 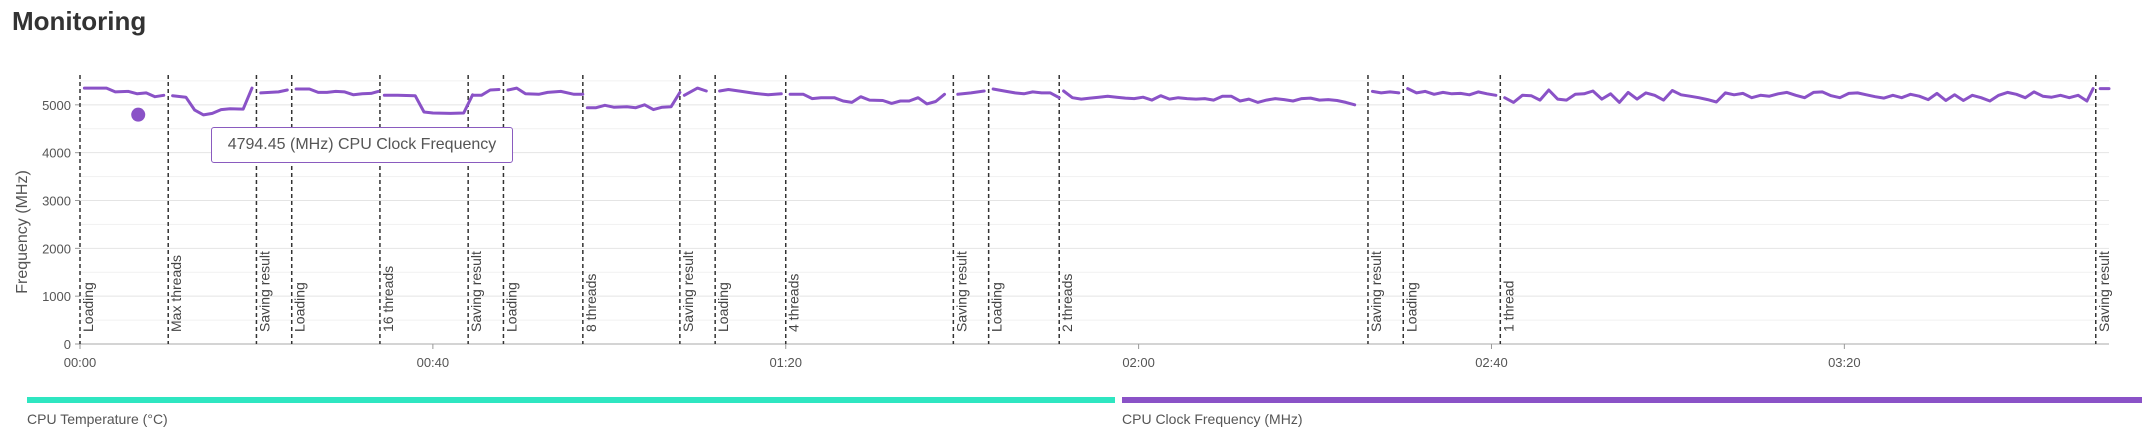 What do you see at coordinates (56, 248) in the screenshot?
I see `y-tick-label: 2000` at bounding box center [56, 248].